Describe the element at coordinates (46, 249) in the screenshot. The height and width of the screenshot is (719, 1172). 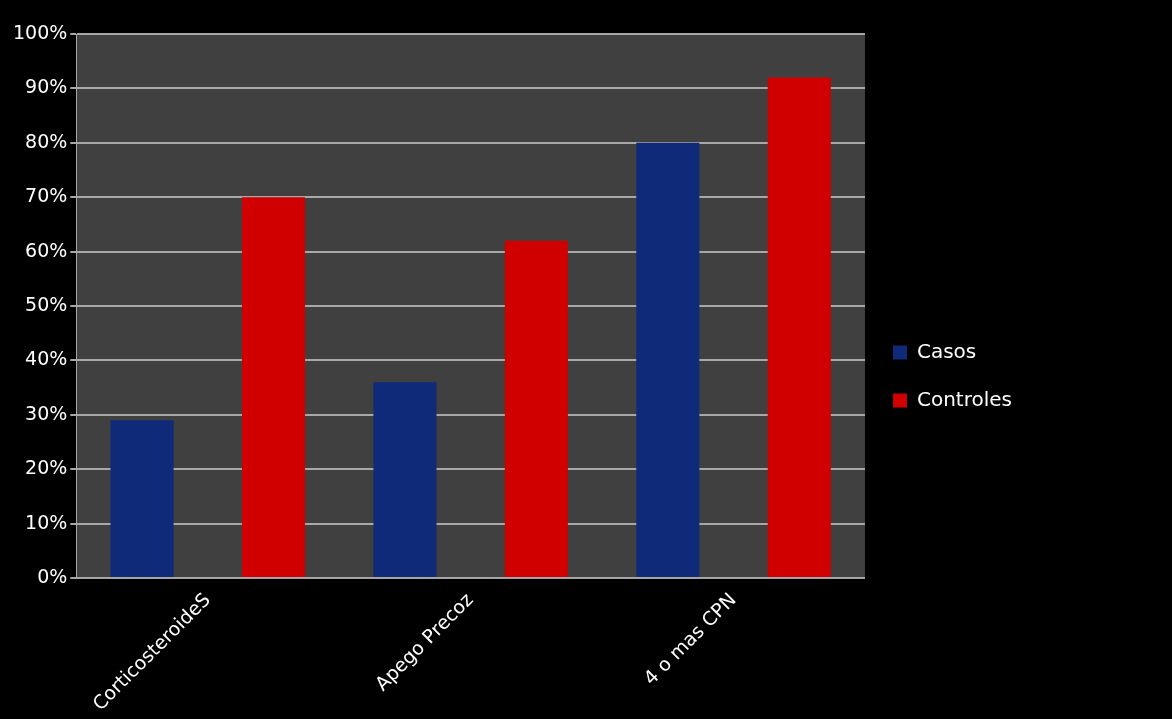
I see `y-tick-label: 60%` at that location.